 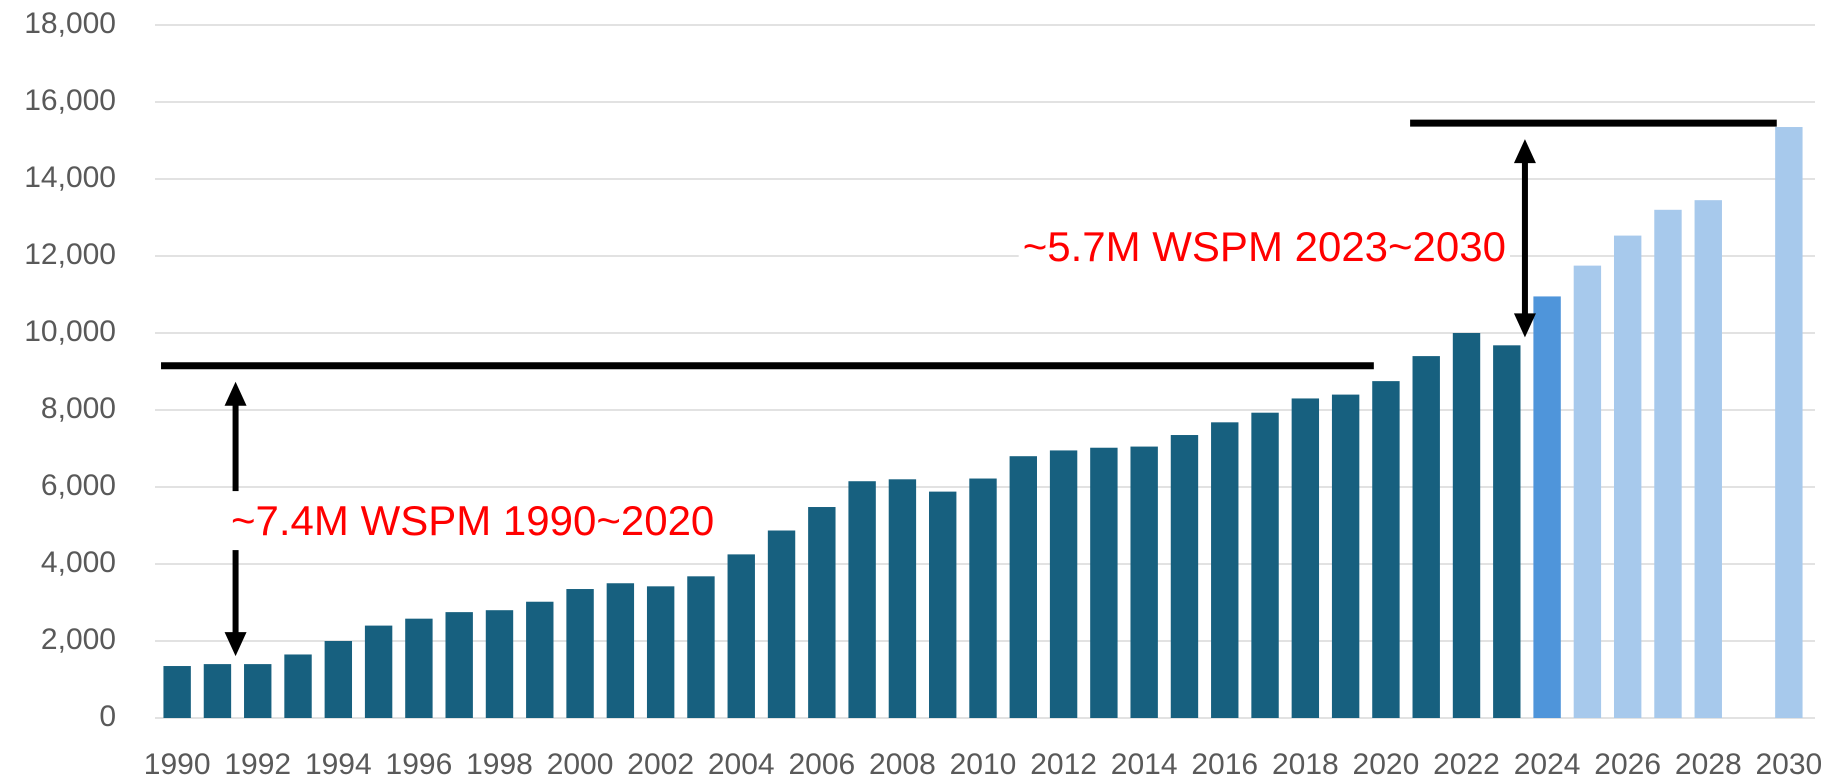 What do you see at coordinates (580, 764) in the screenshot?
I see `x-tick-label: 2000` at bounding box center [580, 764].